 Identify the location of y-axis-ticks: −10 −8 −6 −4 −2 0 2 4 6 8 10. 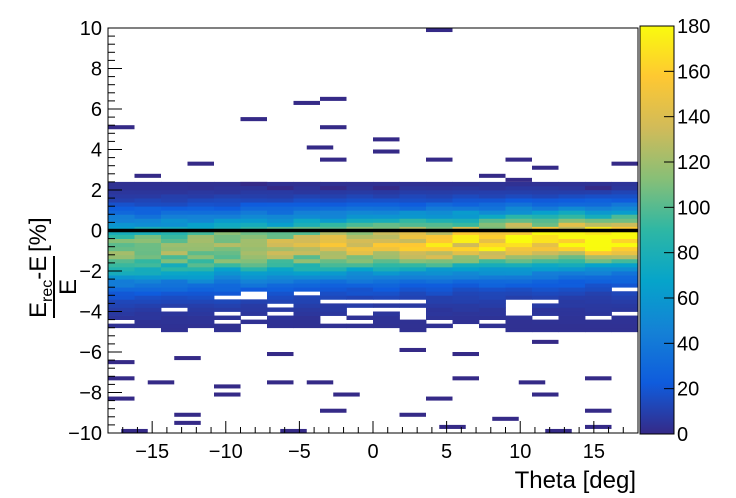
(95, 231).